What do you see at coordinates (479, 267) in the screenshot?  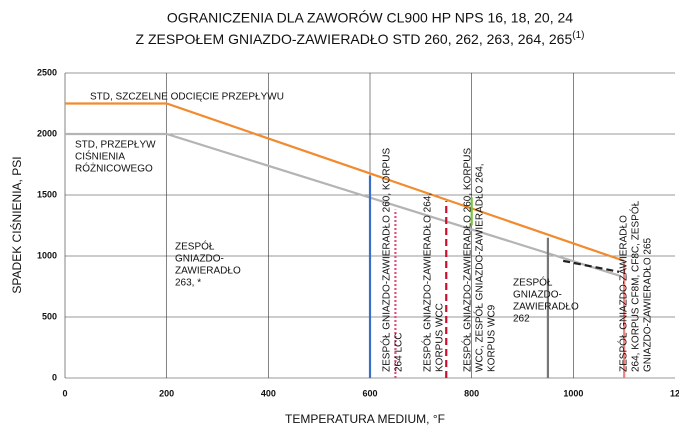 I see `annotation-line: WCC, ZESPÓŁ GNIAZDO-ZAWIERADŁO 264,` at bounding box center [479, 267].